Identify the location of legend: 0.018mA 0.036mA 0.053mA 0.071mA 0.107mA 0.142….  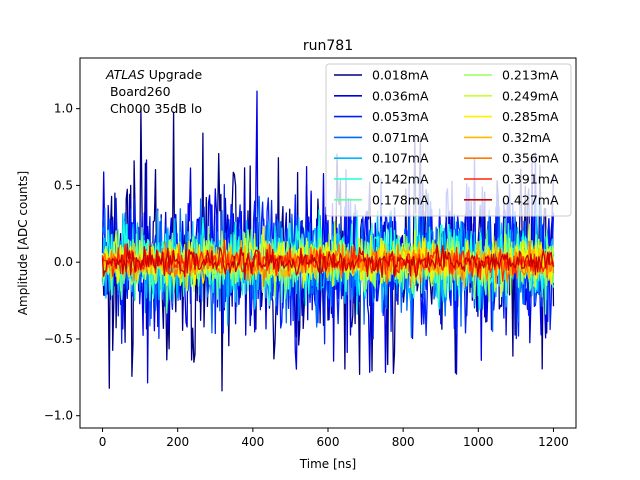
(448, 140).